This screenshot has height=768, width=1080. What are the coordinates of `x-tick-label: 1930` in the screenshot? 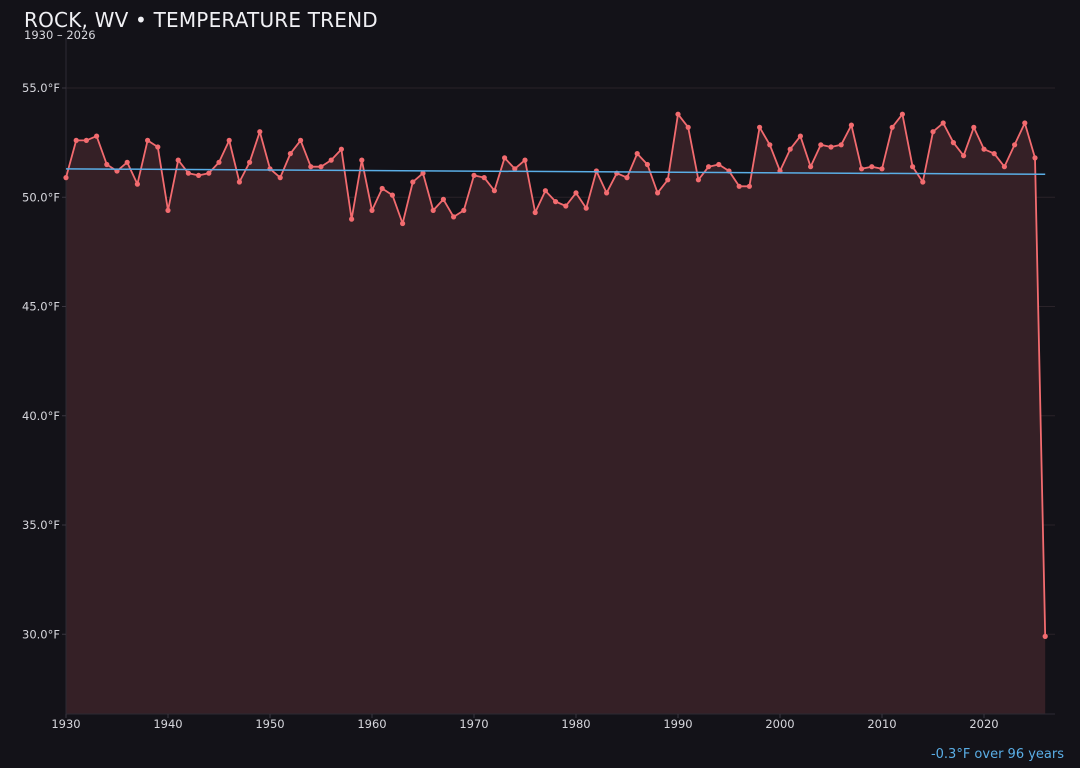 It's located at (65, 724).